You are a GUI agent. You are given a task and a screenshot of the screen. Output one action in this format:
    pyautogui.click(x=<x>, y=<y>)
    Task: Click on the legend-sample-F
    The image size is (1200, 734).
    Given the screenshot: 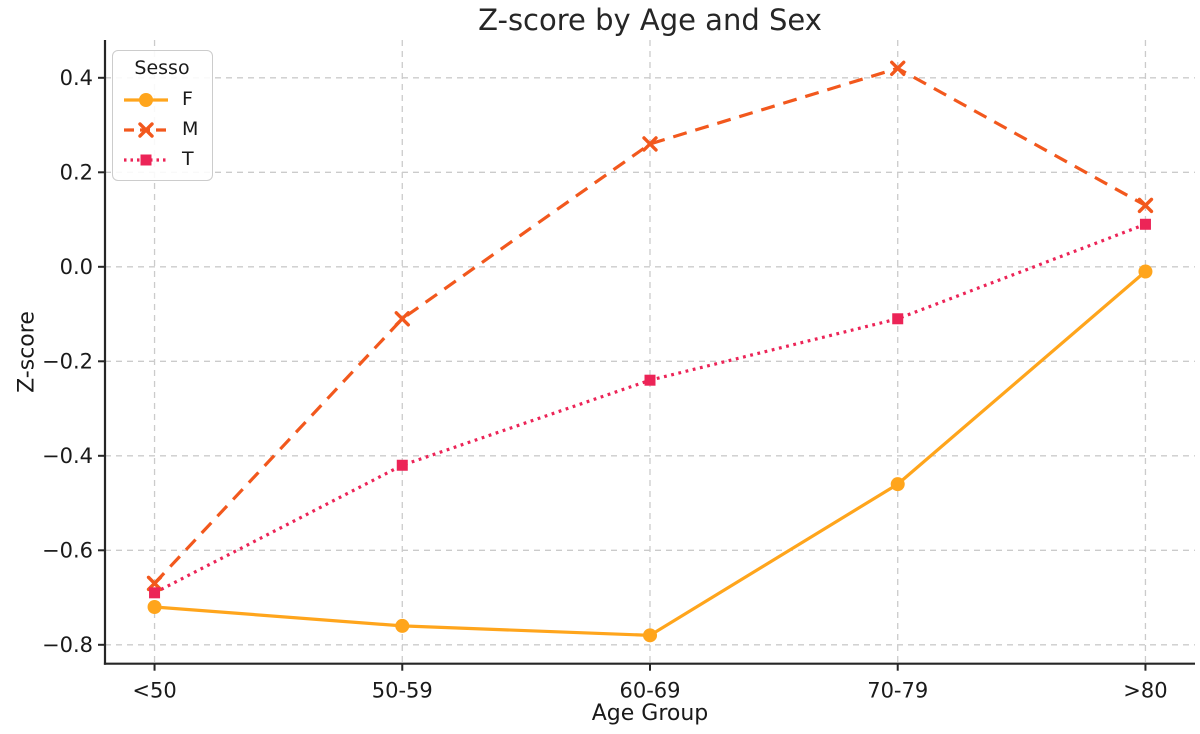 What is the action you would take?
    pyautogui.click(x=146, y=99)
    